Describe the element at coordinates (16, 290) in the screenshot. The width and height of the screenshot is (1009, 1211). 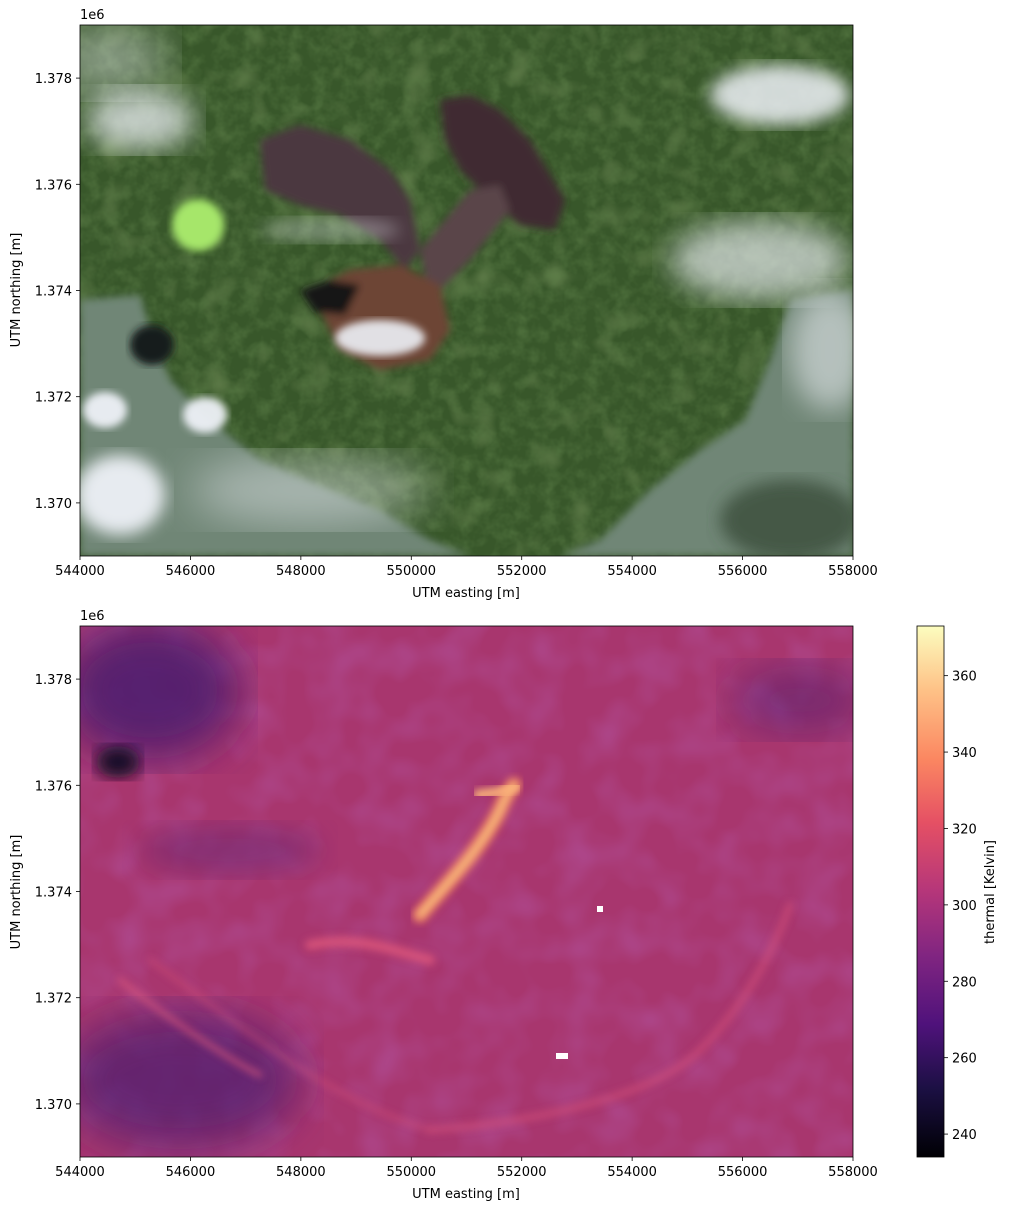
I see `rgb-y-axis-label: UTM northing [m]` at that location.